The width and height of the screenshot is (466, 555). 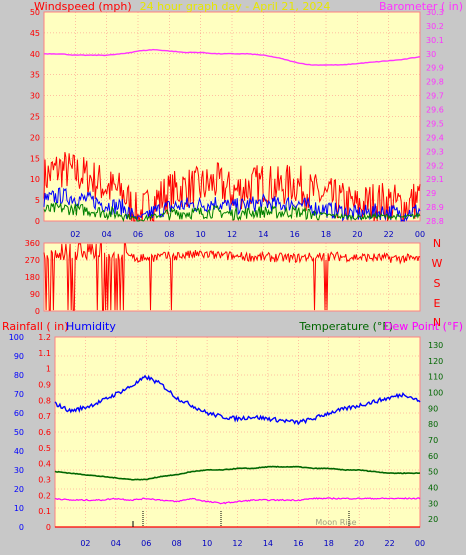 I want to click on wind-y-tick-label: 40, so click(x=35, y=54).